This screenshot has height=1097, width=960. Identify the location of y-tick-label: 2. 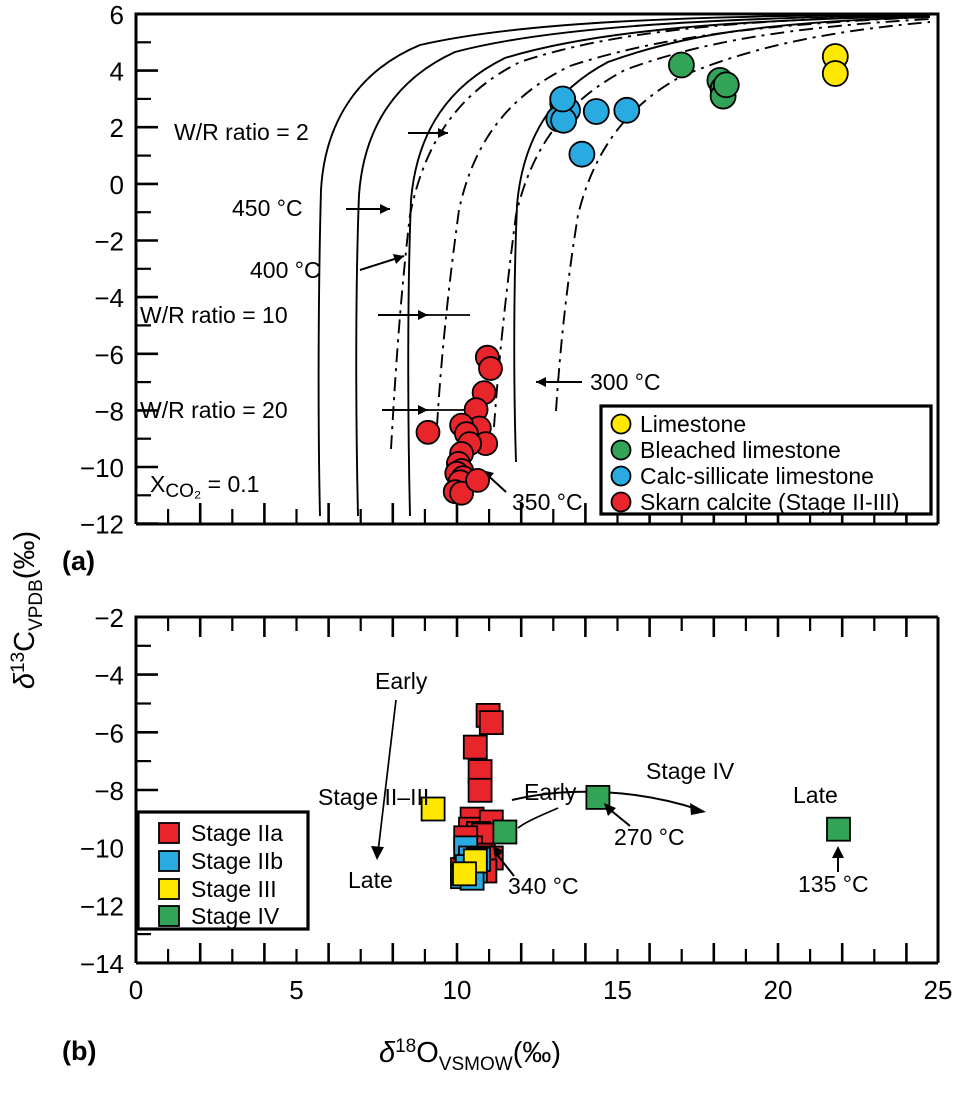
(117, 128).